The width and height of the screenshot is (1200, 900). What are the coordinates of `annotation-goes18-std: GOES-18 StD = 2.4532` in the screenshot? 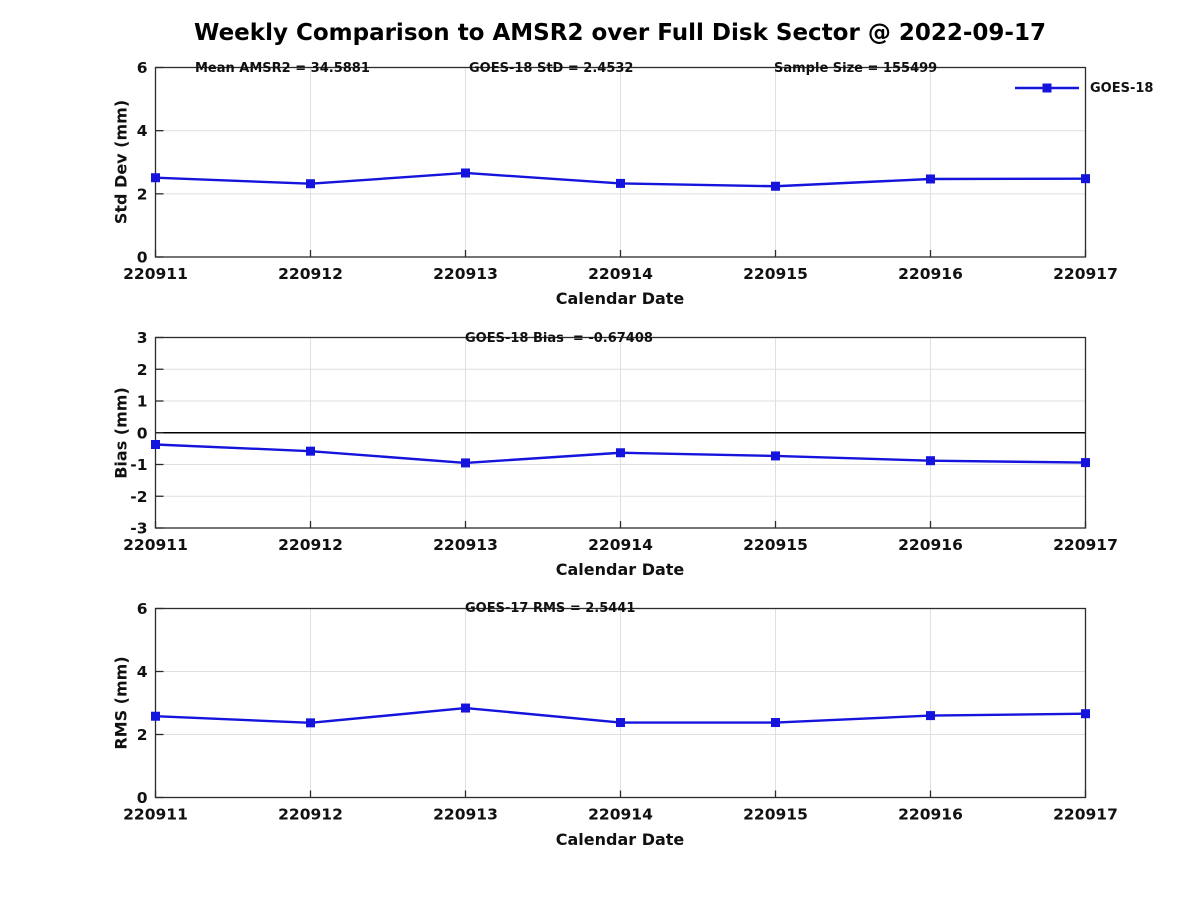 It's located at (551, 68).